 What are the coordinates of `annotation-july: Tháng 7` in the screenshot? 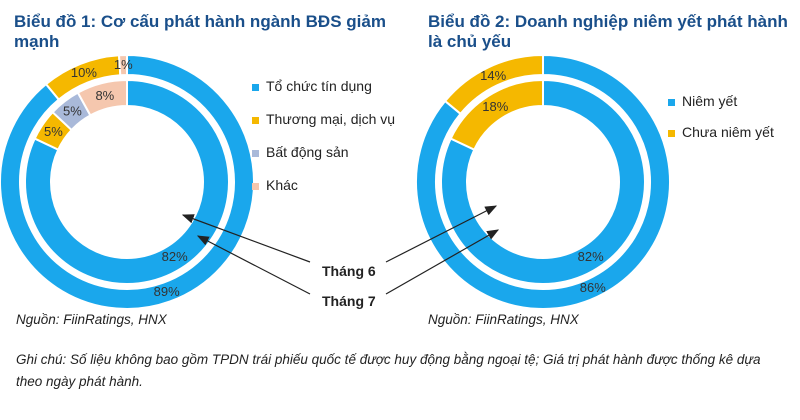 It's located at (349, 301).